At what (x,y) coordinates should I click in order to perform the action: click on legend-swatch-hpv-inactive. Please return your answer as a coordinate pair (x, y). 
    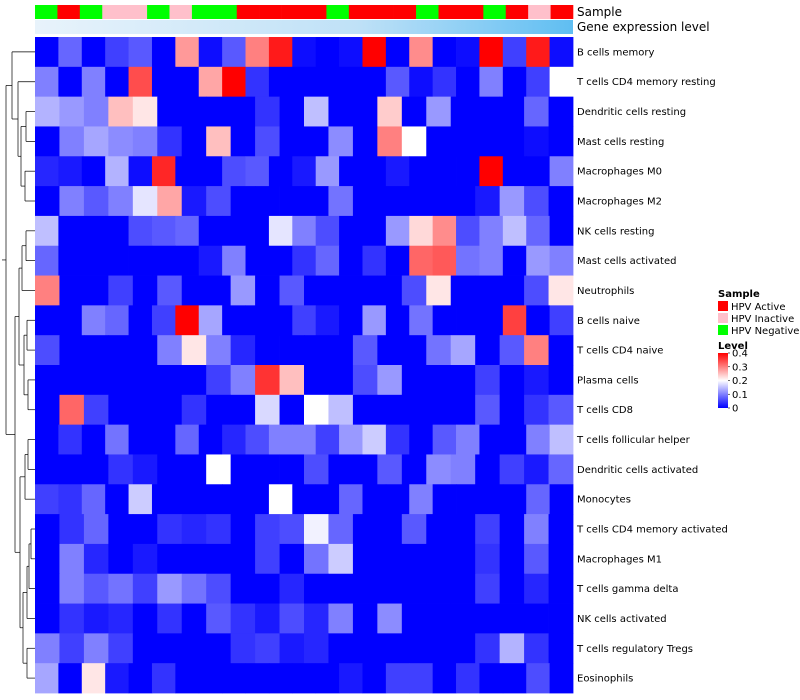
    Looking at the image, I should click on (723, 318).